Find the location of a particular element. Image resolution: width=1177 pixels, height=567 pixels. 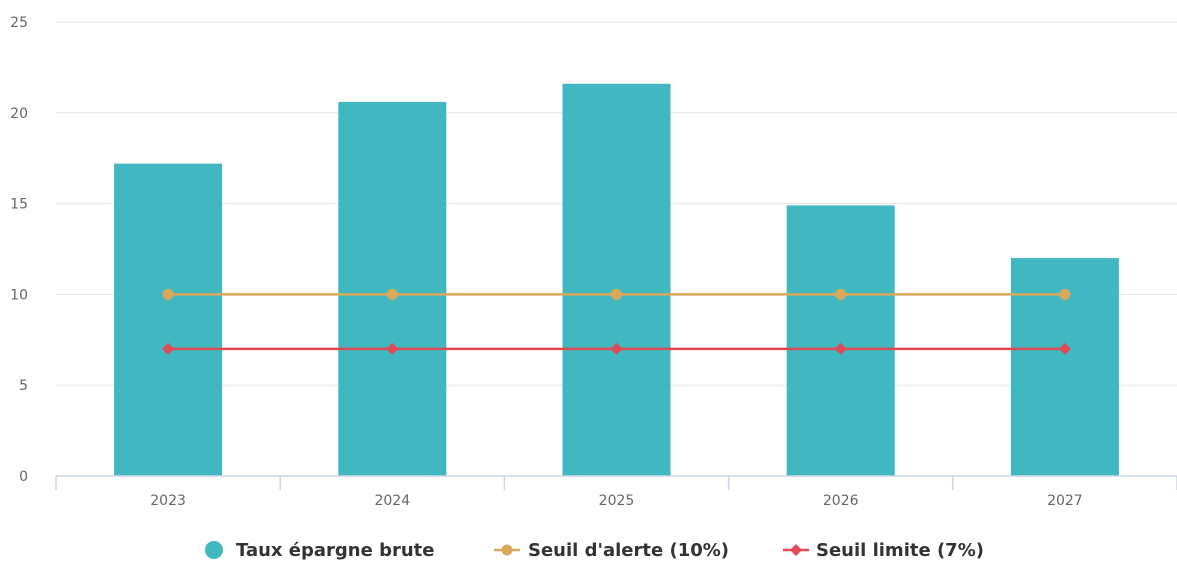

legend-item-1: Seuil d'alerte (10%) is located at coordinates (611, 550).